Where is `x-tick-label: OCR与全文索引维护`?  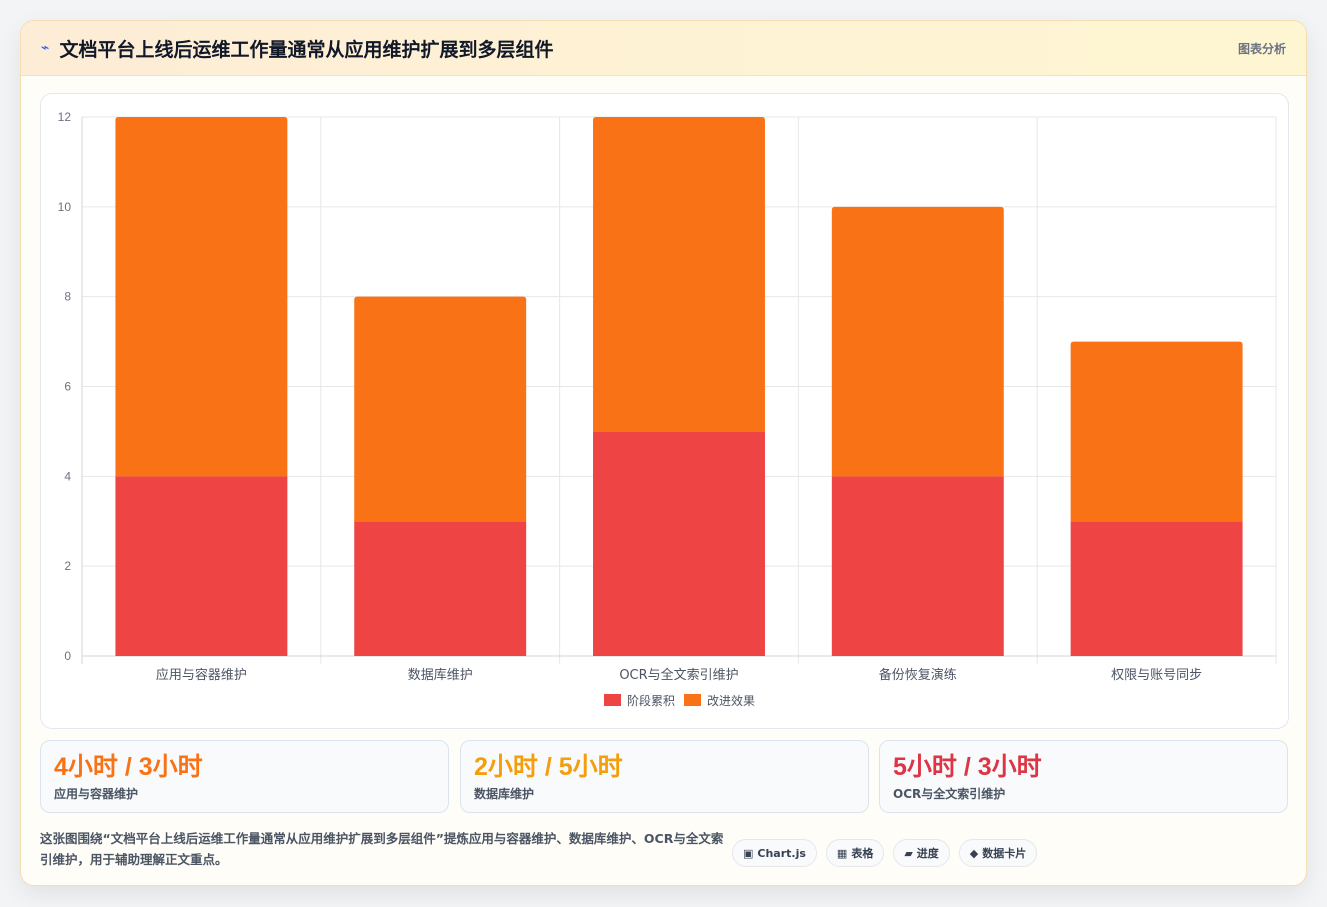 x-tick-label: OCR与全文索引维护 is located at coordinates (678, 675).